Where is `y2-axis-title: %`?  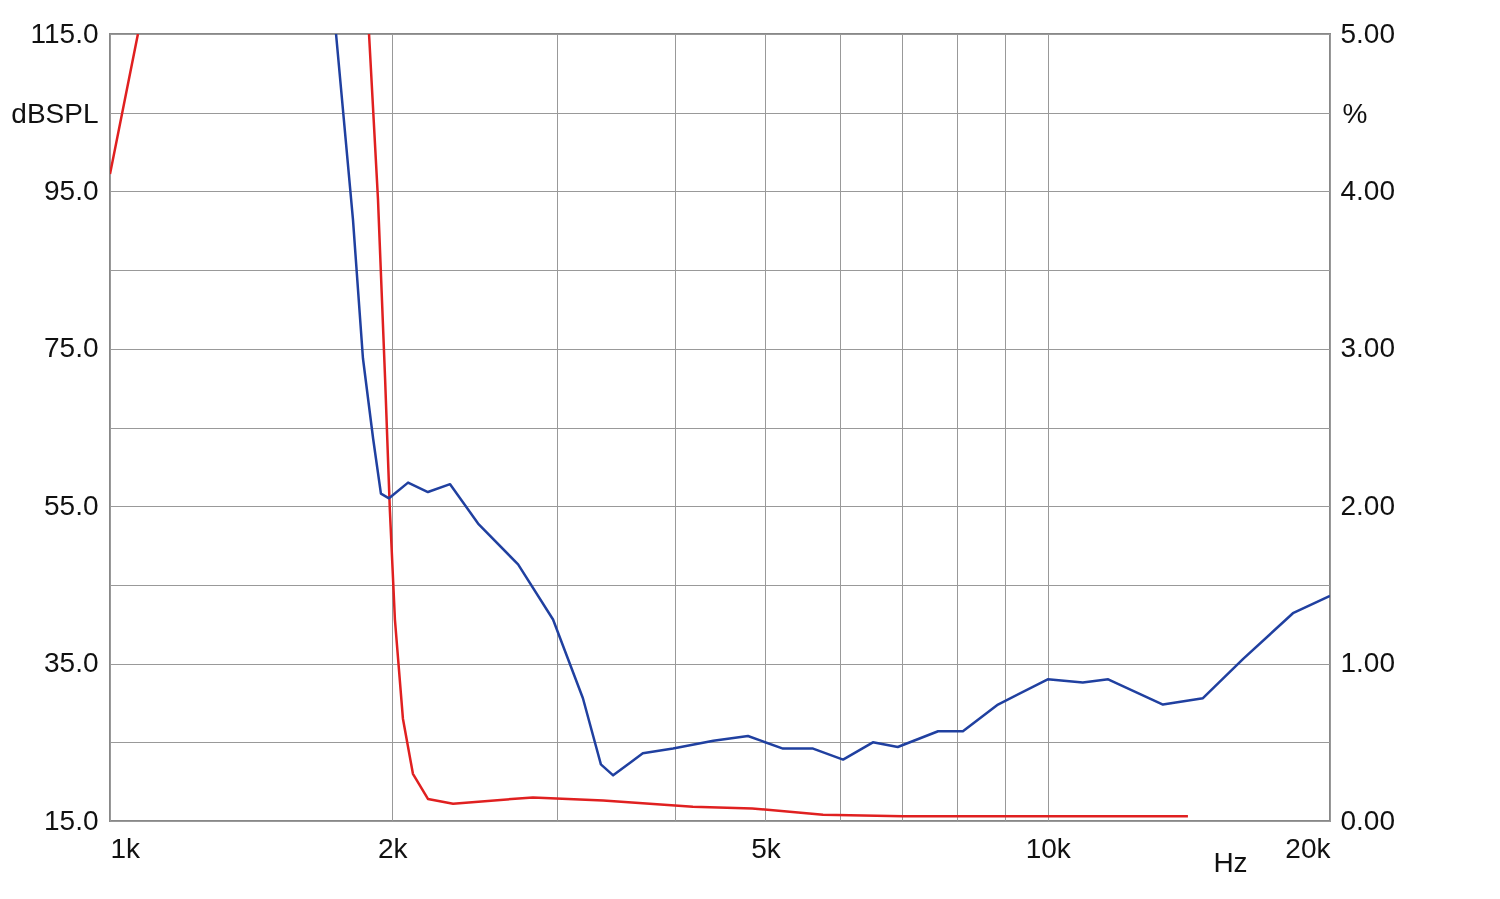 y2-axis-title: % is located at coordinates (1355, 113).